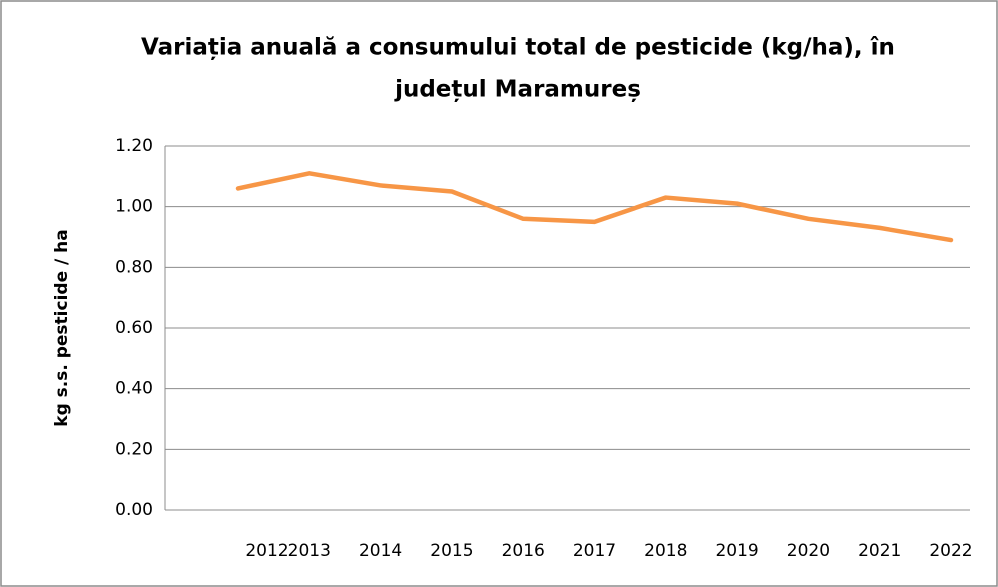  I want to click on x-tick-label: 2017, so click(594, 551).